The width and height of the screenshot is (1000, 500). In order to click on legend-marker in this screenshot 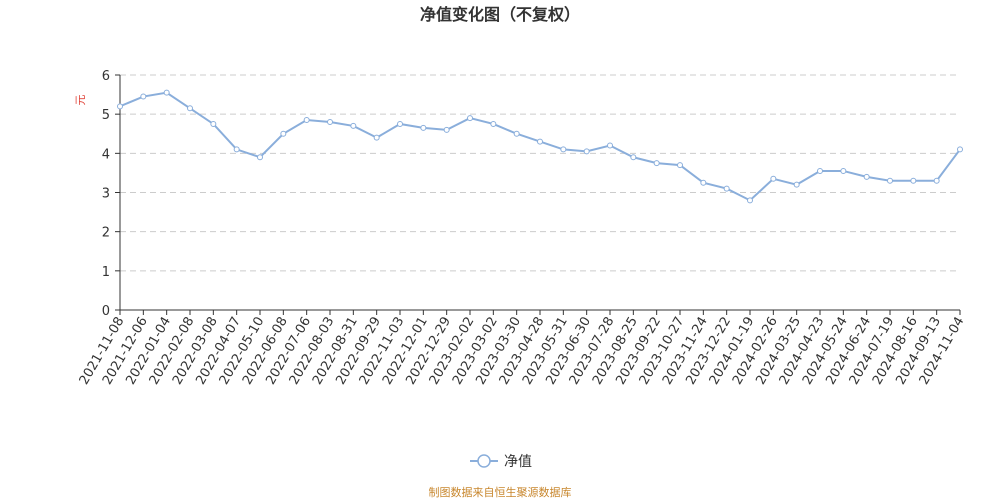, I will do `click(484, 461)`.